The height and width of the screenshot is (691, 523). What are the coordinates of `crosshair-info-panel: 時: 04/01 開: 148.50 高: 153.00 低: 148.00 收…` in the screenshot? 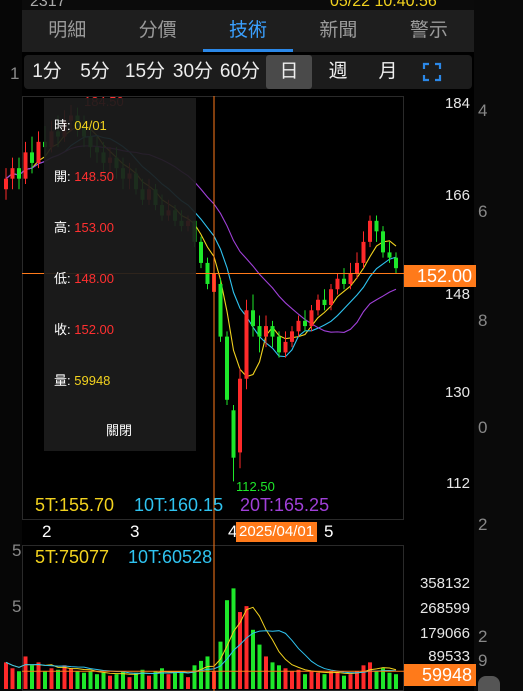 It's located at (120, 274).